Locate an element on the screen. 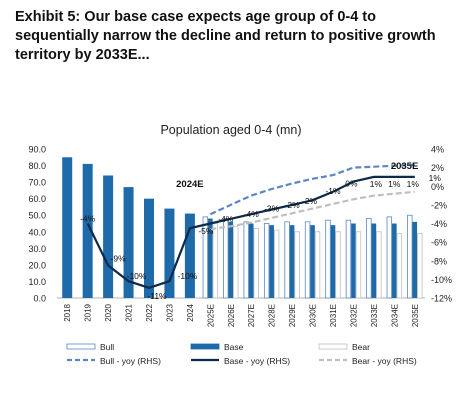 The width and height of the screenshot is (470, 401). legend-label: Base - yoy (RHS) is located at coordinates (257, 361).